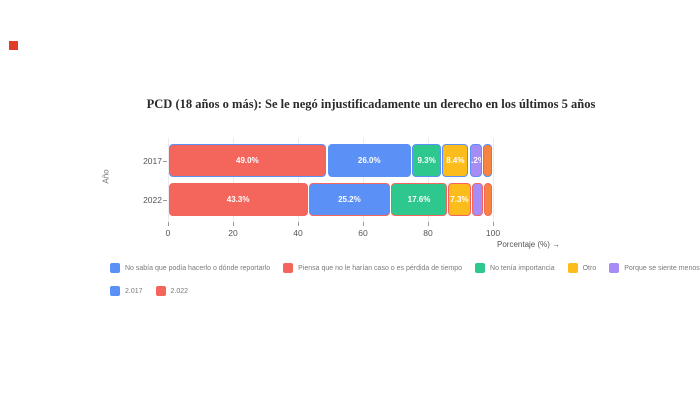  I want to click on bar-segment: 43.3%, so click(238, 199).